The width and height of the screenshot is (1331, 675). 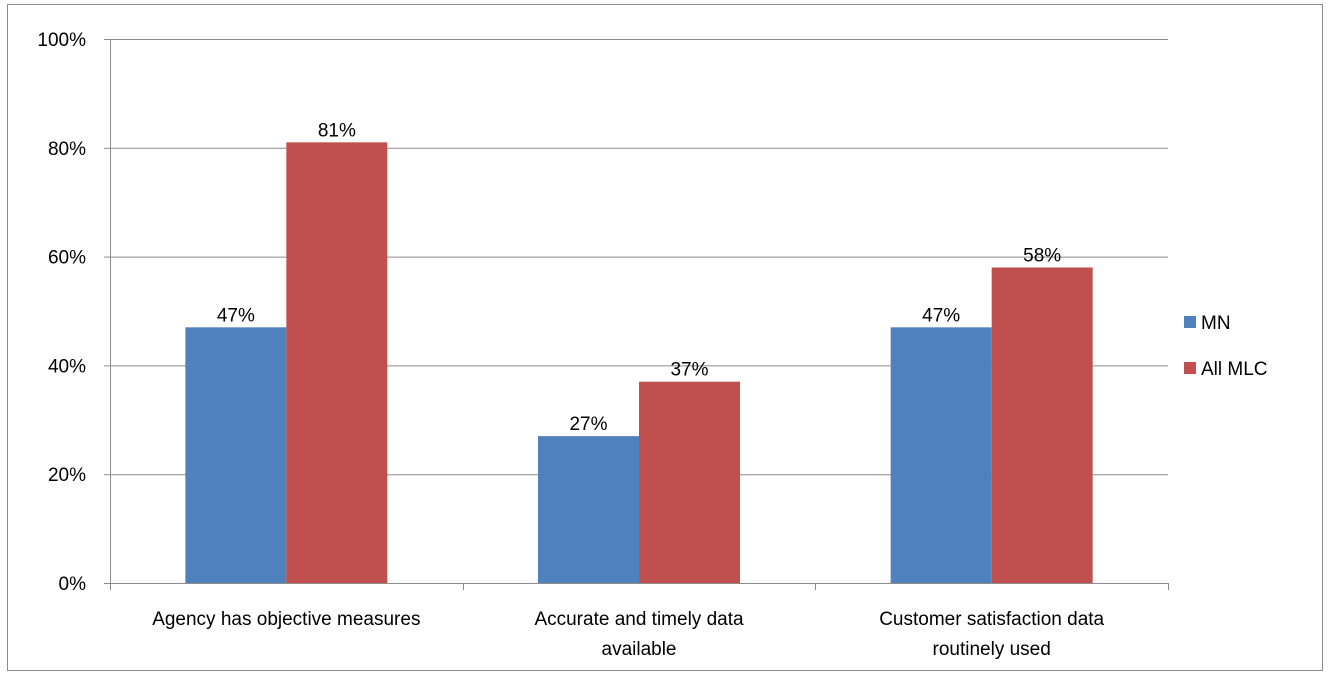 I want to click on x-category-label: routinely used, so click(x=992, y=649).